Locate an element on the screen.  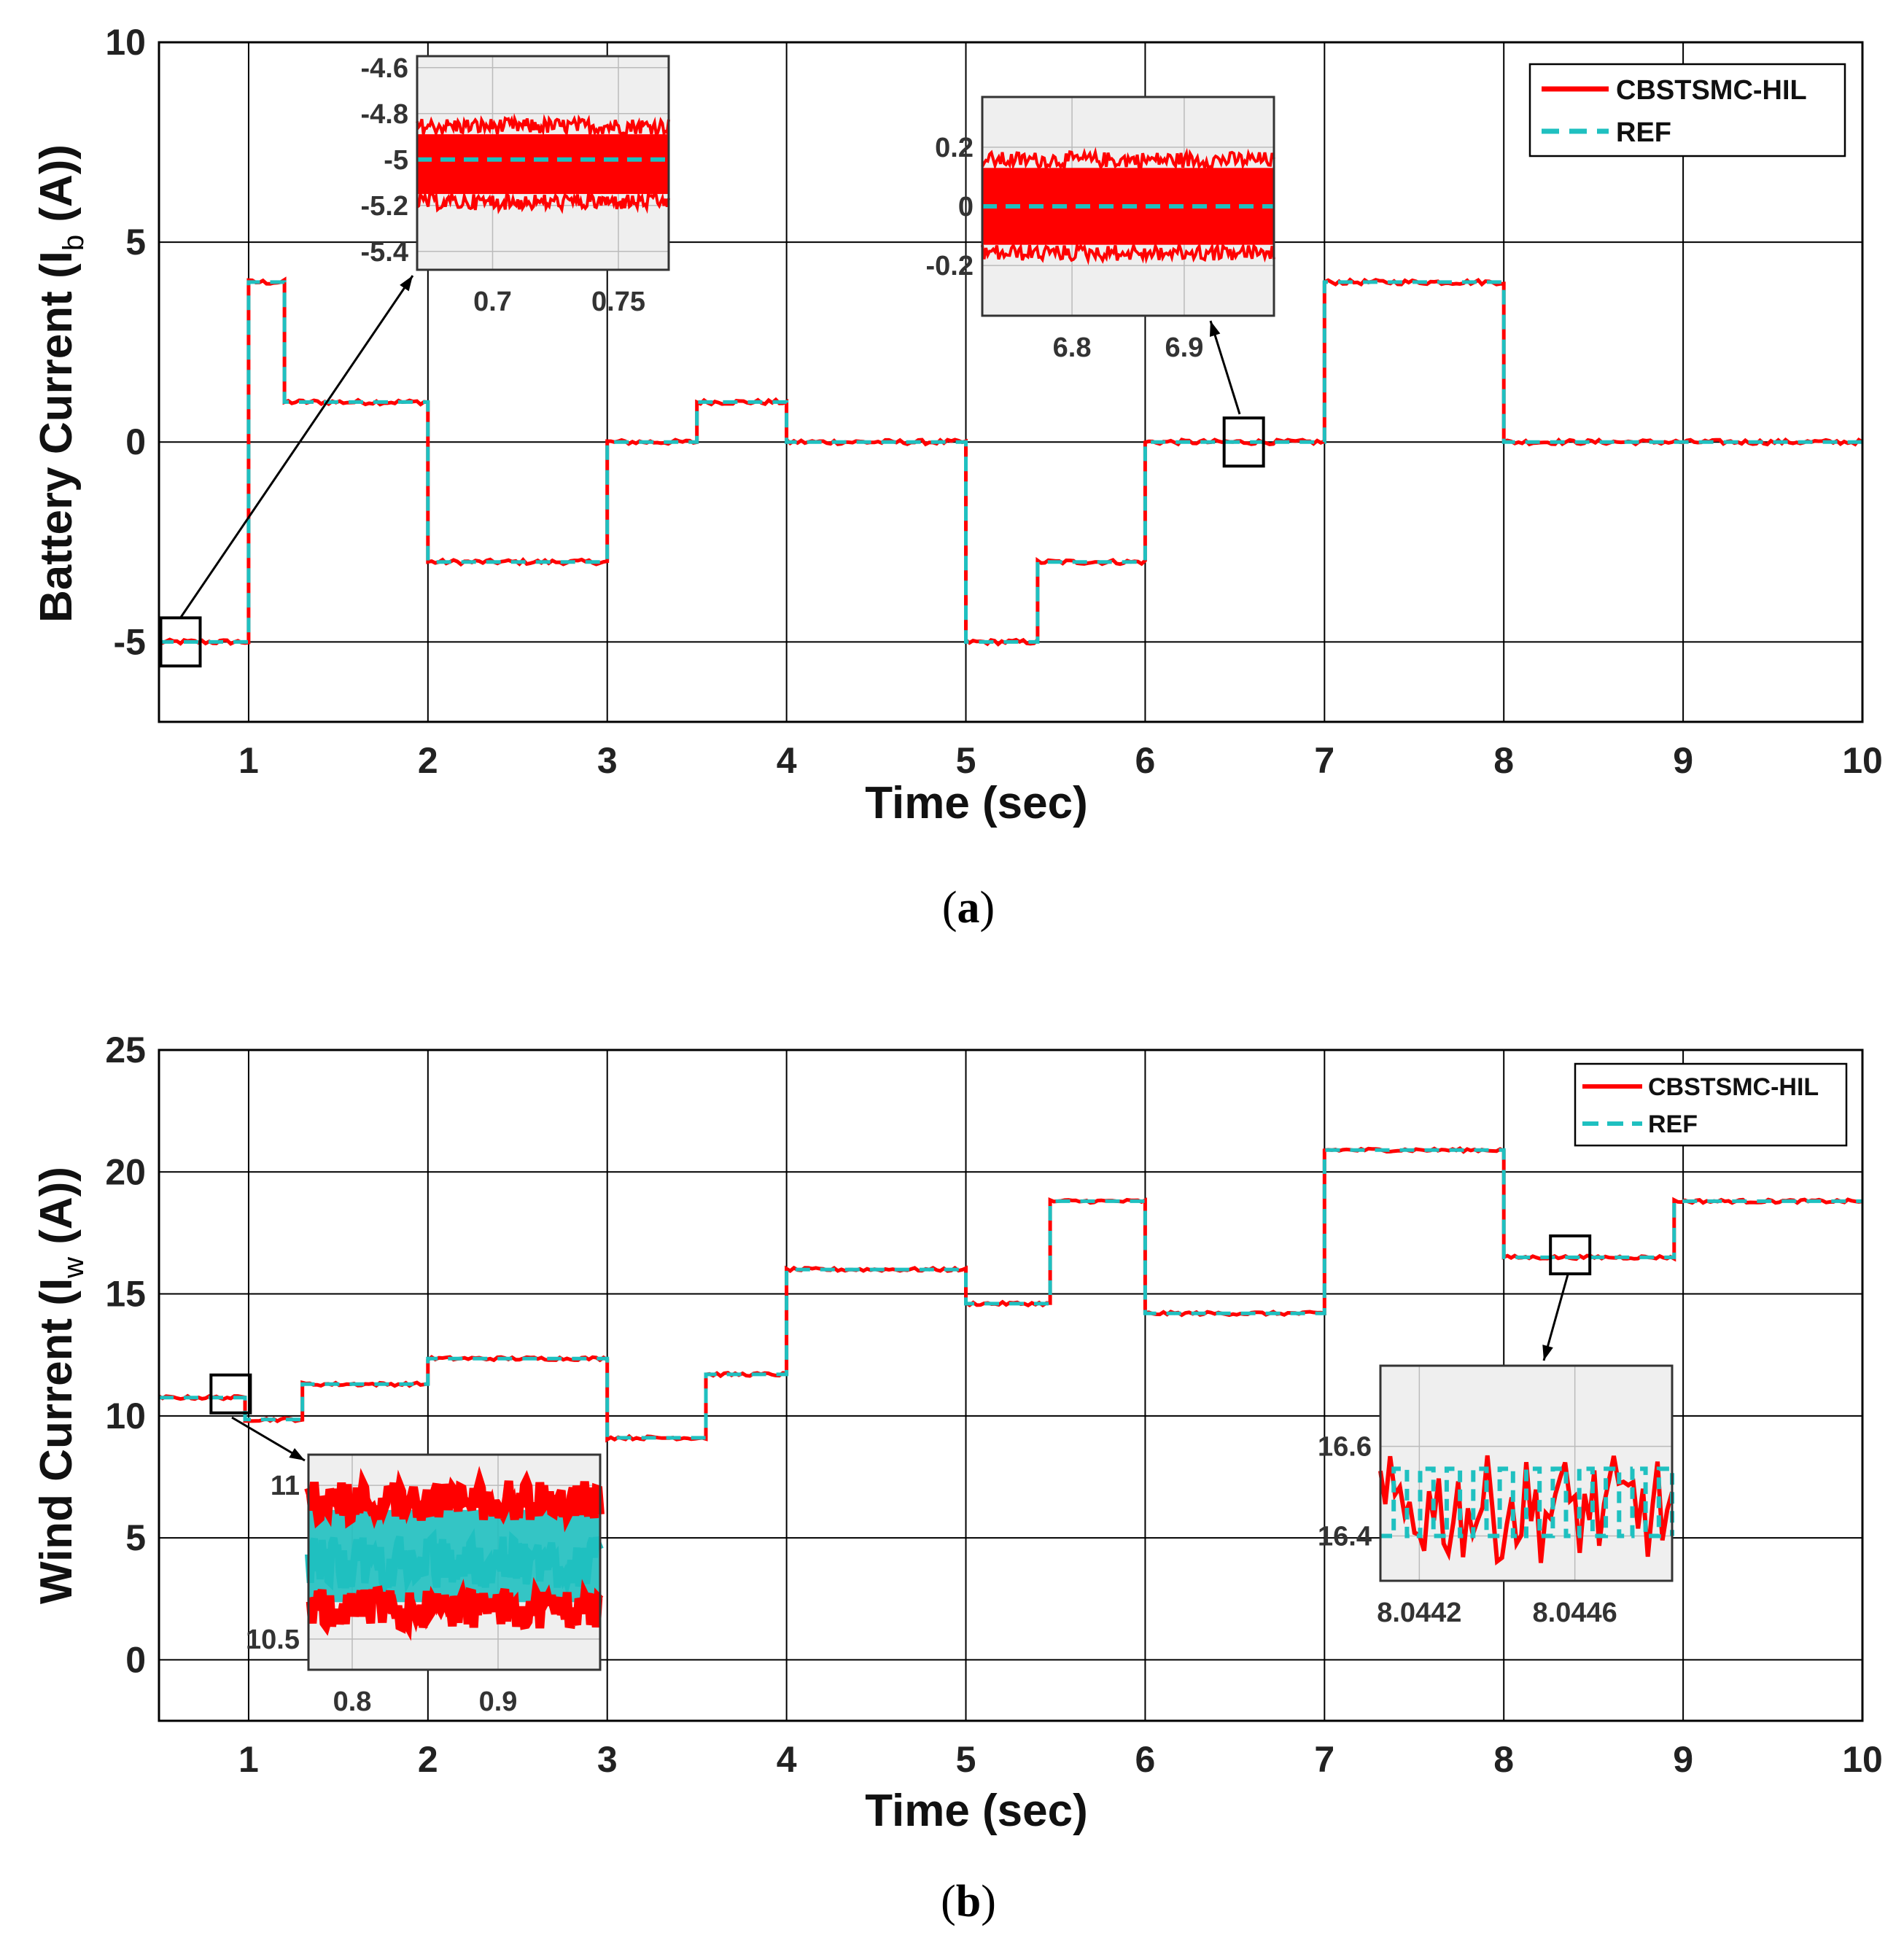
inset-y-tick-label: 0 is located at coordinates (966, 207).